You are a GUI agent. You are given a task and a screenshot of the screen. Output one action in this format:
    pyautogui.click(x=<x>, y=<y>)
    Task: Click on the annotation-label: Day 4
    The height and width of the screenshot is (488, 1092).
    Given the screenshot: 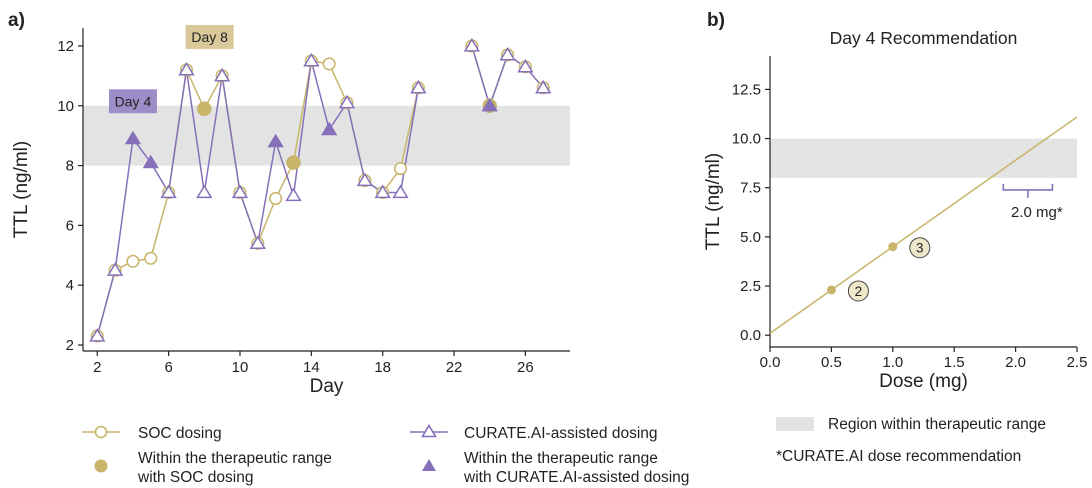 What is the action you would take?
    pyautogui.click(x=133, y=101)
    